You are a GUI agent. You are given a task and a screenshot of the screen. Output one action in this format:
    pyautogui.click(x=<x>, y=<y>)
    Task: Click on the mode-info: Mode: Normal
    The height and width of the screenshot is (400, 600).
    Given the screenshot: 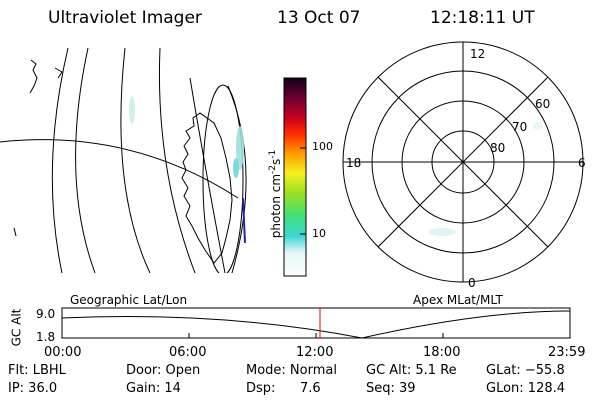 What is the action you would take?
    pyautogui.click(x=291, y=370)
    